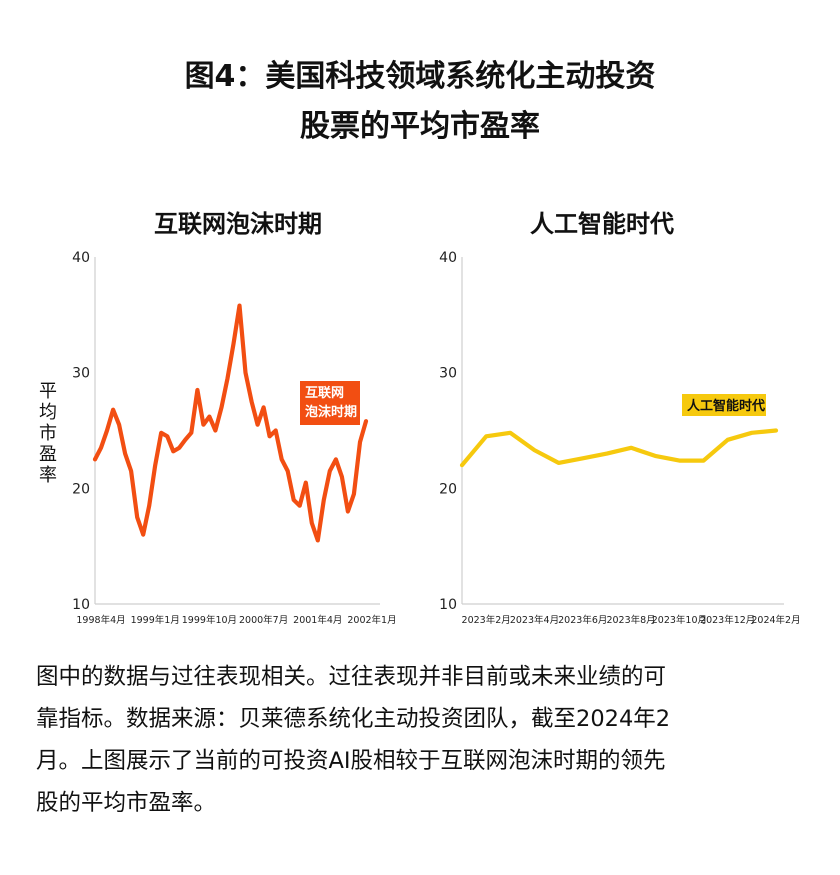 The height and width of the screenshot is (875, 840). What do you see at coordinates (209, 620) in the screenshot?
I see `x-tick-label: 1999年10月` at bounding box center [209, 620].